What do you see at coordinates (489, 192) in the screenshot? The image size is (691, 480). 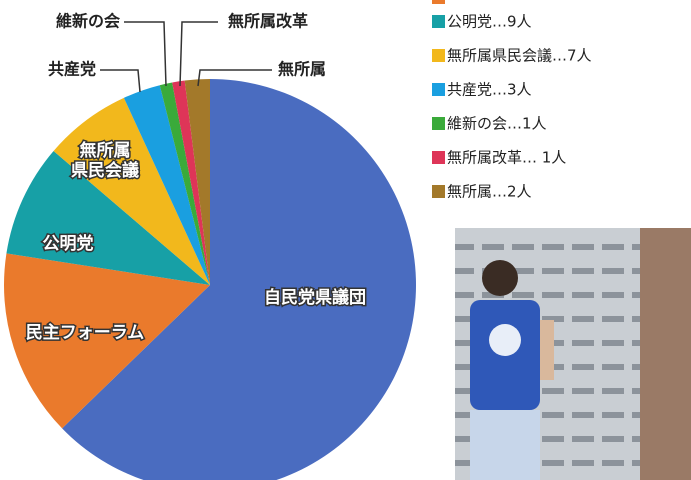 I see `legend-label: 無所属…2人` at bounding box center [489, 192].